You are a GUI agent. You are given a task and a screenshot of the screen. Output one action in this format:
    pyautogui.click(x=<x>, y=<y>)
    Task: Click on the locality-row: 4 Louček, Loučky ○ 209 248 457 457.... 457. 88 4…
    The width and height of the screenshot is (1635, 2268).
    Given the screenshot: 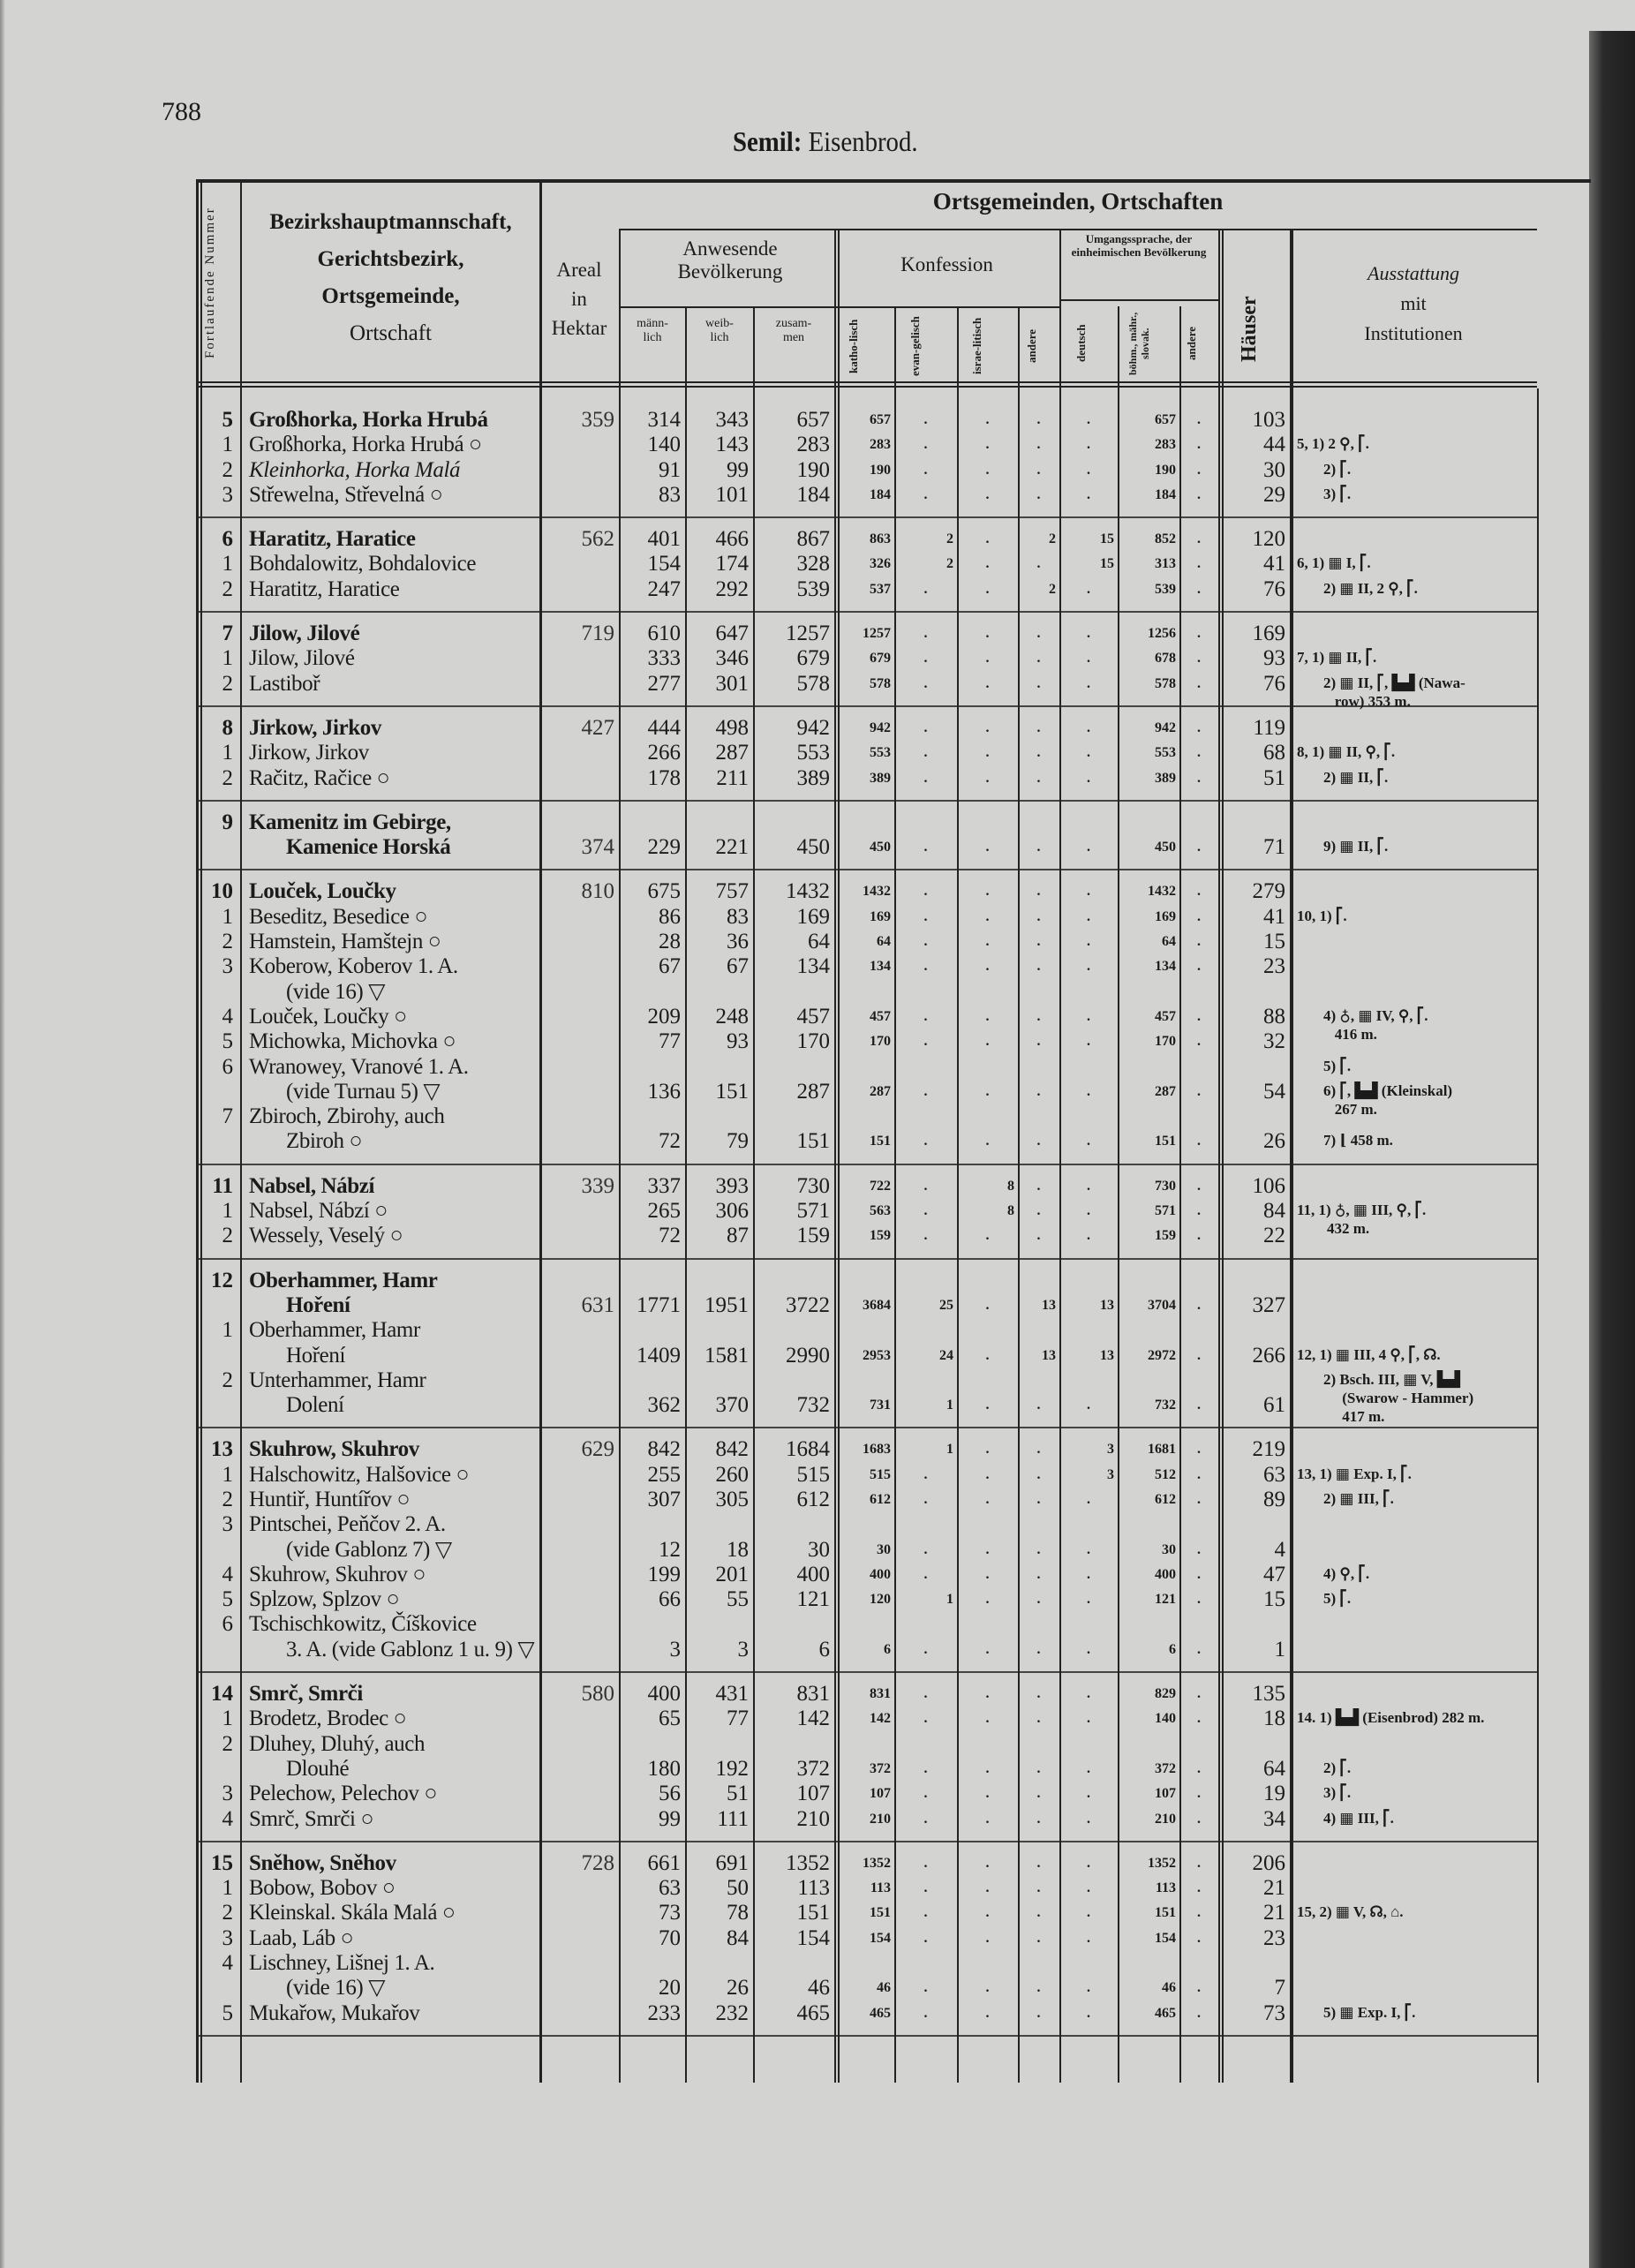 What is the action you would take?
    pyautogui.click(x=866, y=1024)
    